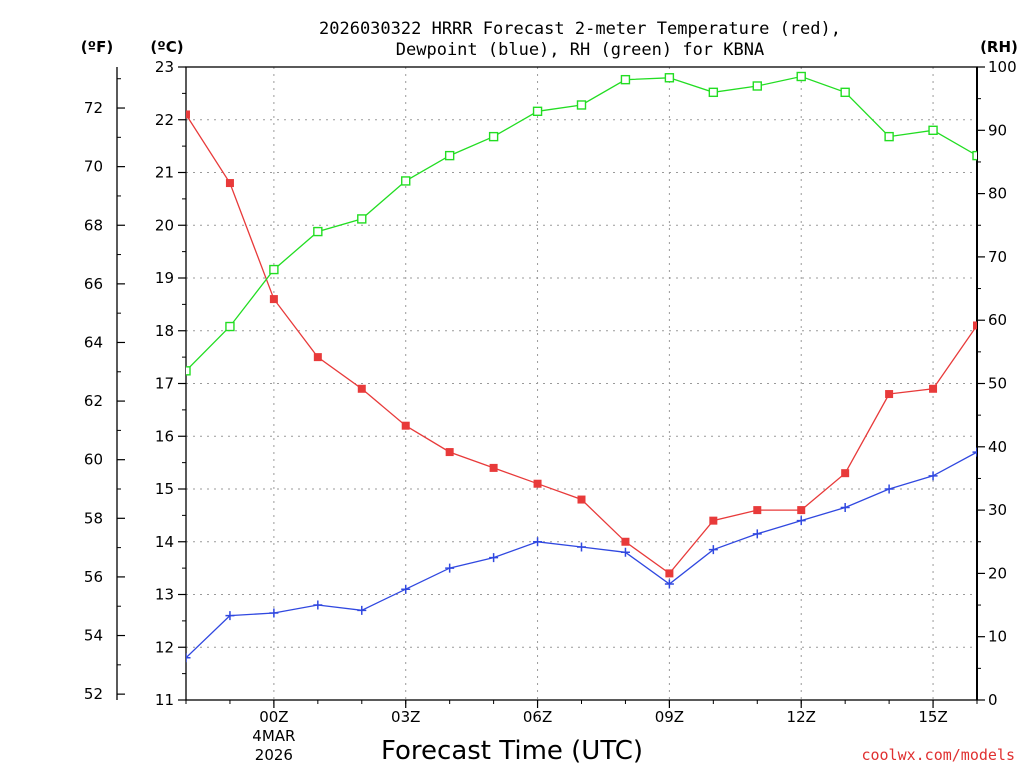  I want to click on c-tick-label: 13, so click(164, 595).